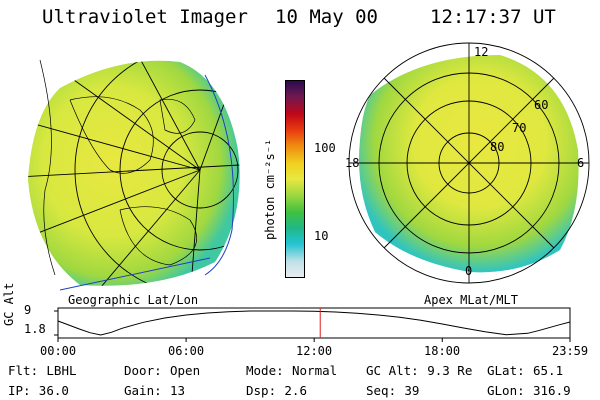 The height and width of the screenshot is (400, 600). I want to click on info-value: 36.0, so click(53, 390).